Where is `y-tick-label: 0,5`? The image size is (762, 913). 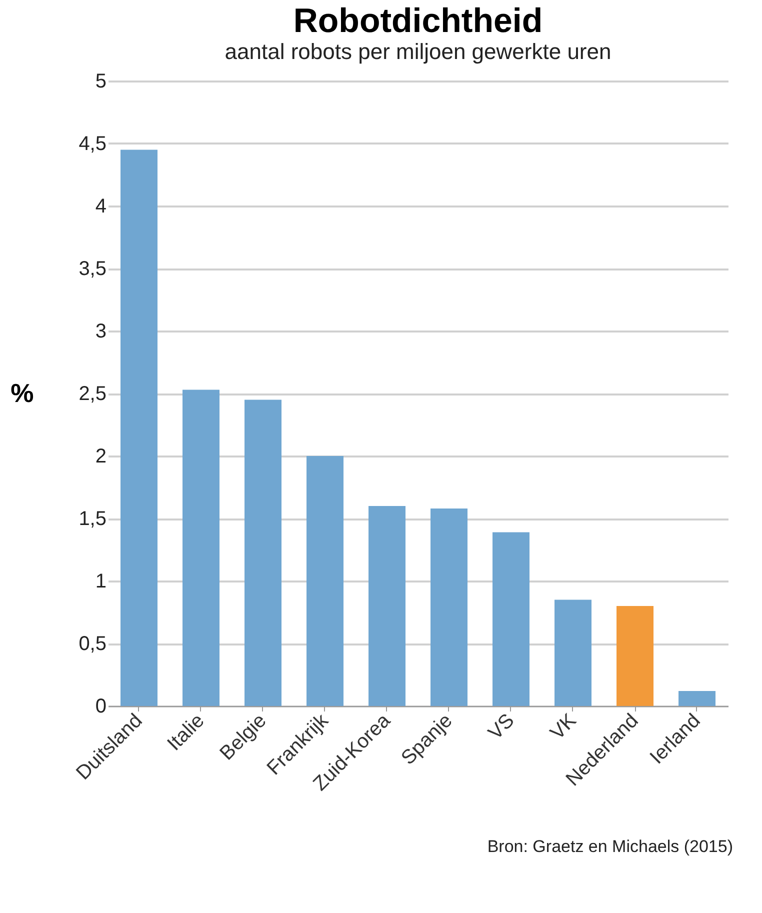 y-tick-label: 0,5 is located at coordinates (92, 644).